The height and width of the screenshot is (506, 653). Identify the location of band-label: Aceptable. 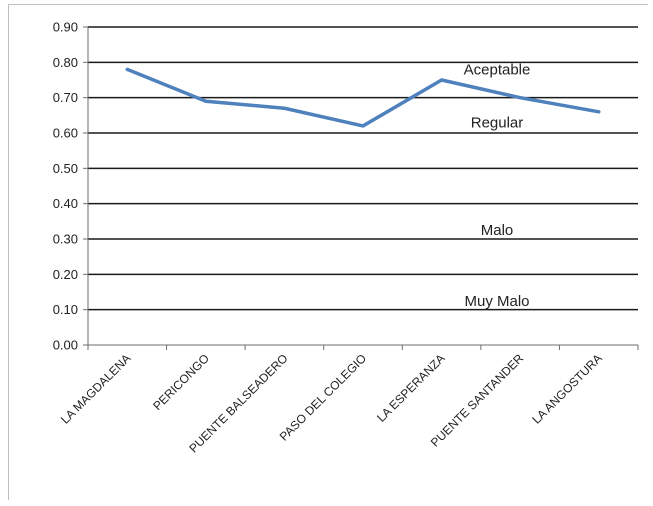
(497, 69).